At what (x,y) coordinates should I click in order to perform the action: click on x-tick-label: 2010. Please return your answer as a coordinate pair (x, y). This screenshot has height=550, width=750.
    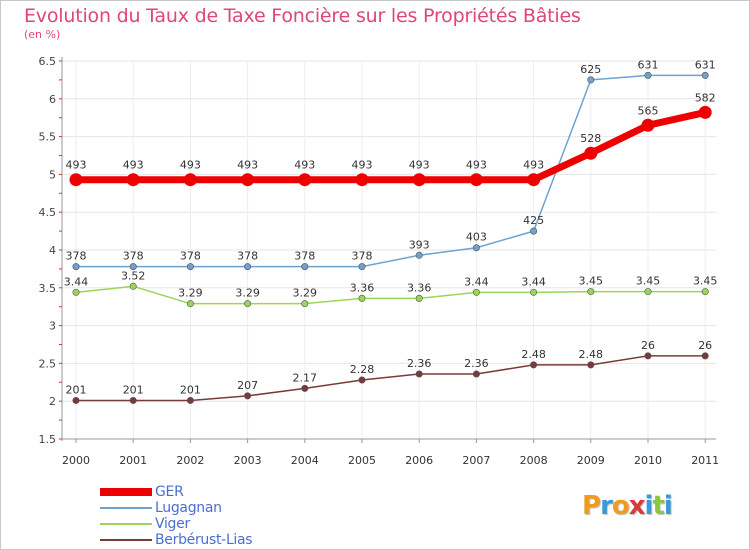
    Looking at the image, I should click on (648, 460).